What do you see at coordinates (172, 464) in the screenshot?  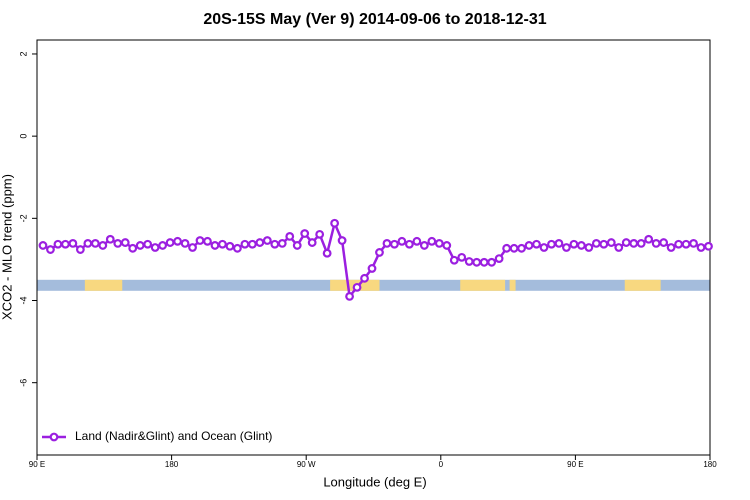 I see `x-tick-label: 180` at bounding box center [172, 464].